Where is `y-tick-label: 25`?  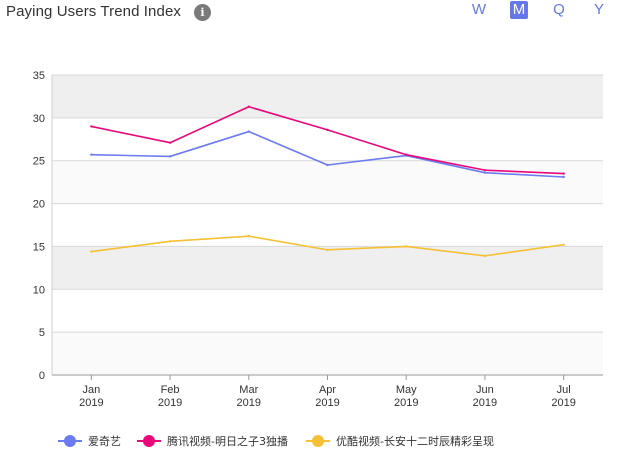
y-tick-label: 25 is located at coordinates (39, 162).